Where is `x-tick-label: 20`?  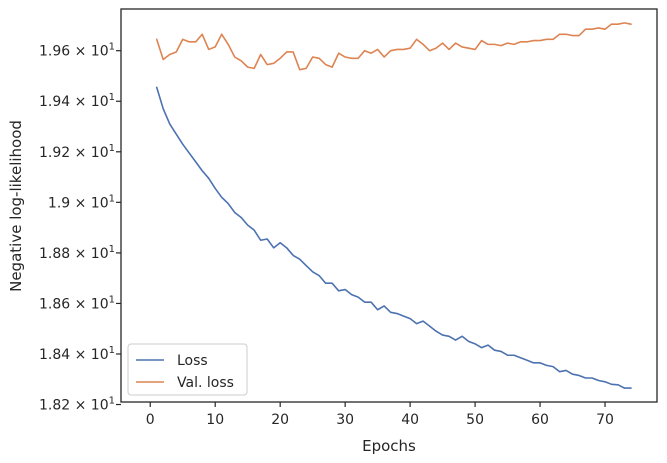 x-tick-label: 20 is located at coordinates (280, 420).